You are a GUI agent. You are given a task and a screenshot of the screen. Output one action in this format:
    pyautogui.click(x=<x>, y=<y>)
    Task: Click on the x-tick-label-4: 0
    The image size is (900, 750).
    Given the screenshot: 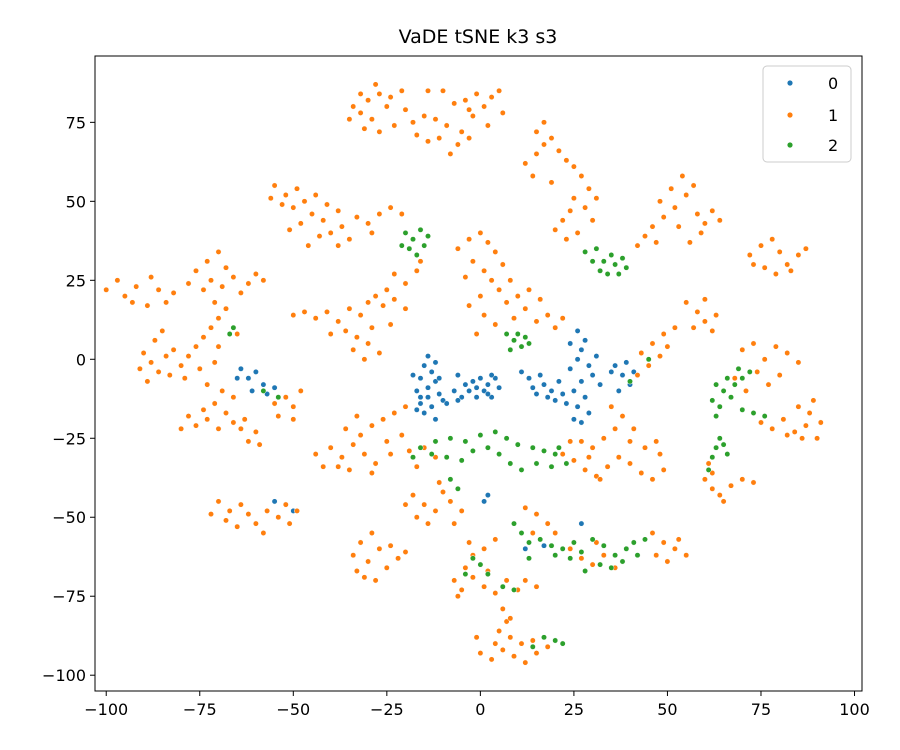 What is the action you would take?
    pyautogui.click(x=480, y=709)
    